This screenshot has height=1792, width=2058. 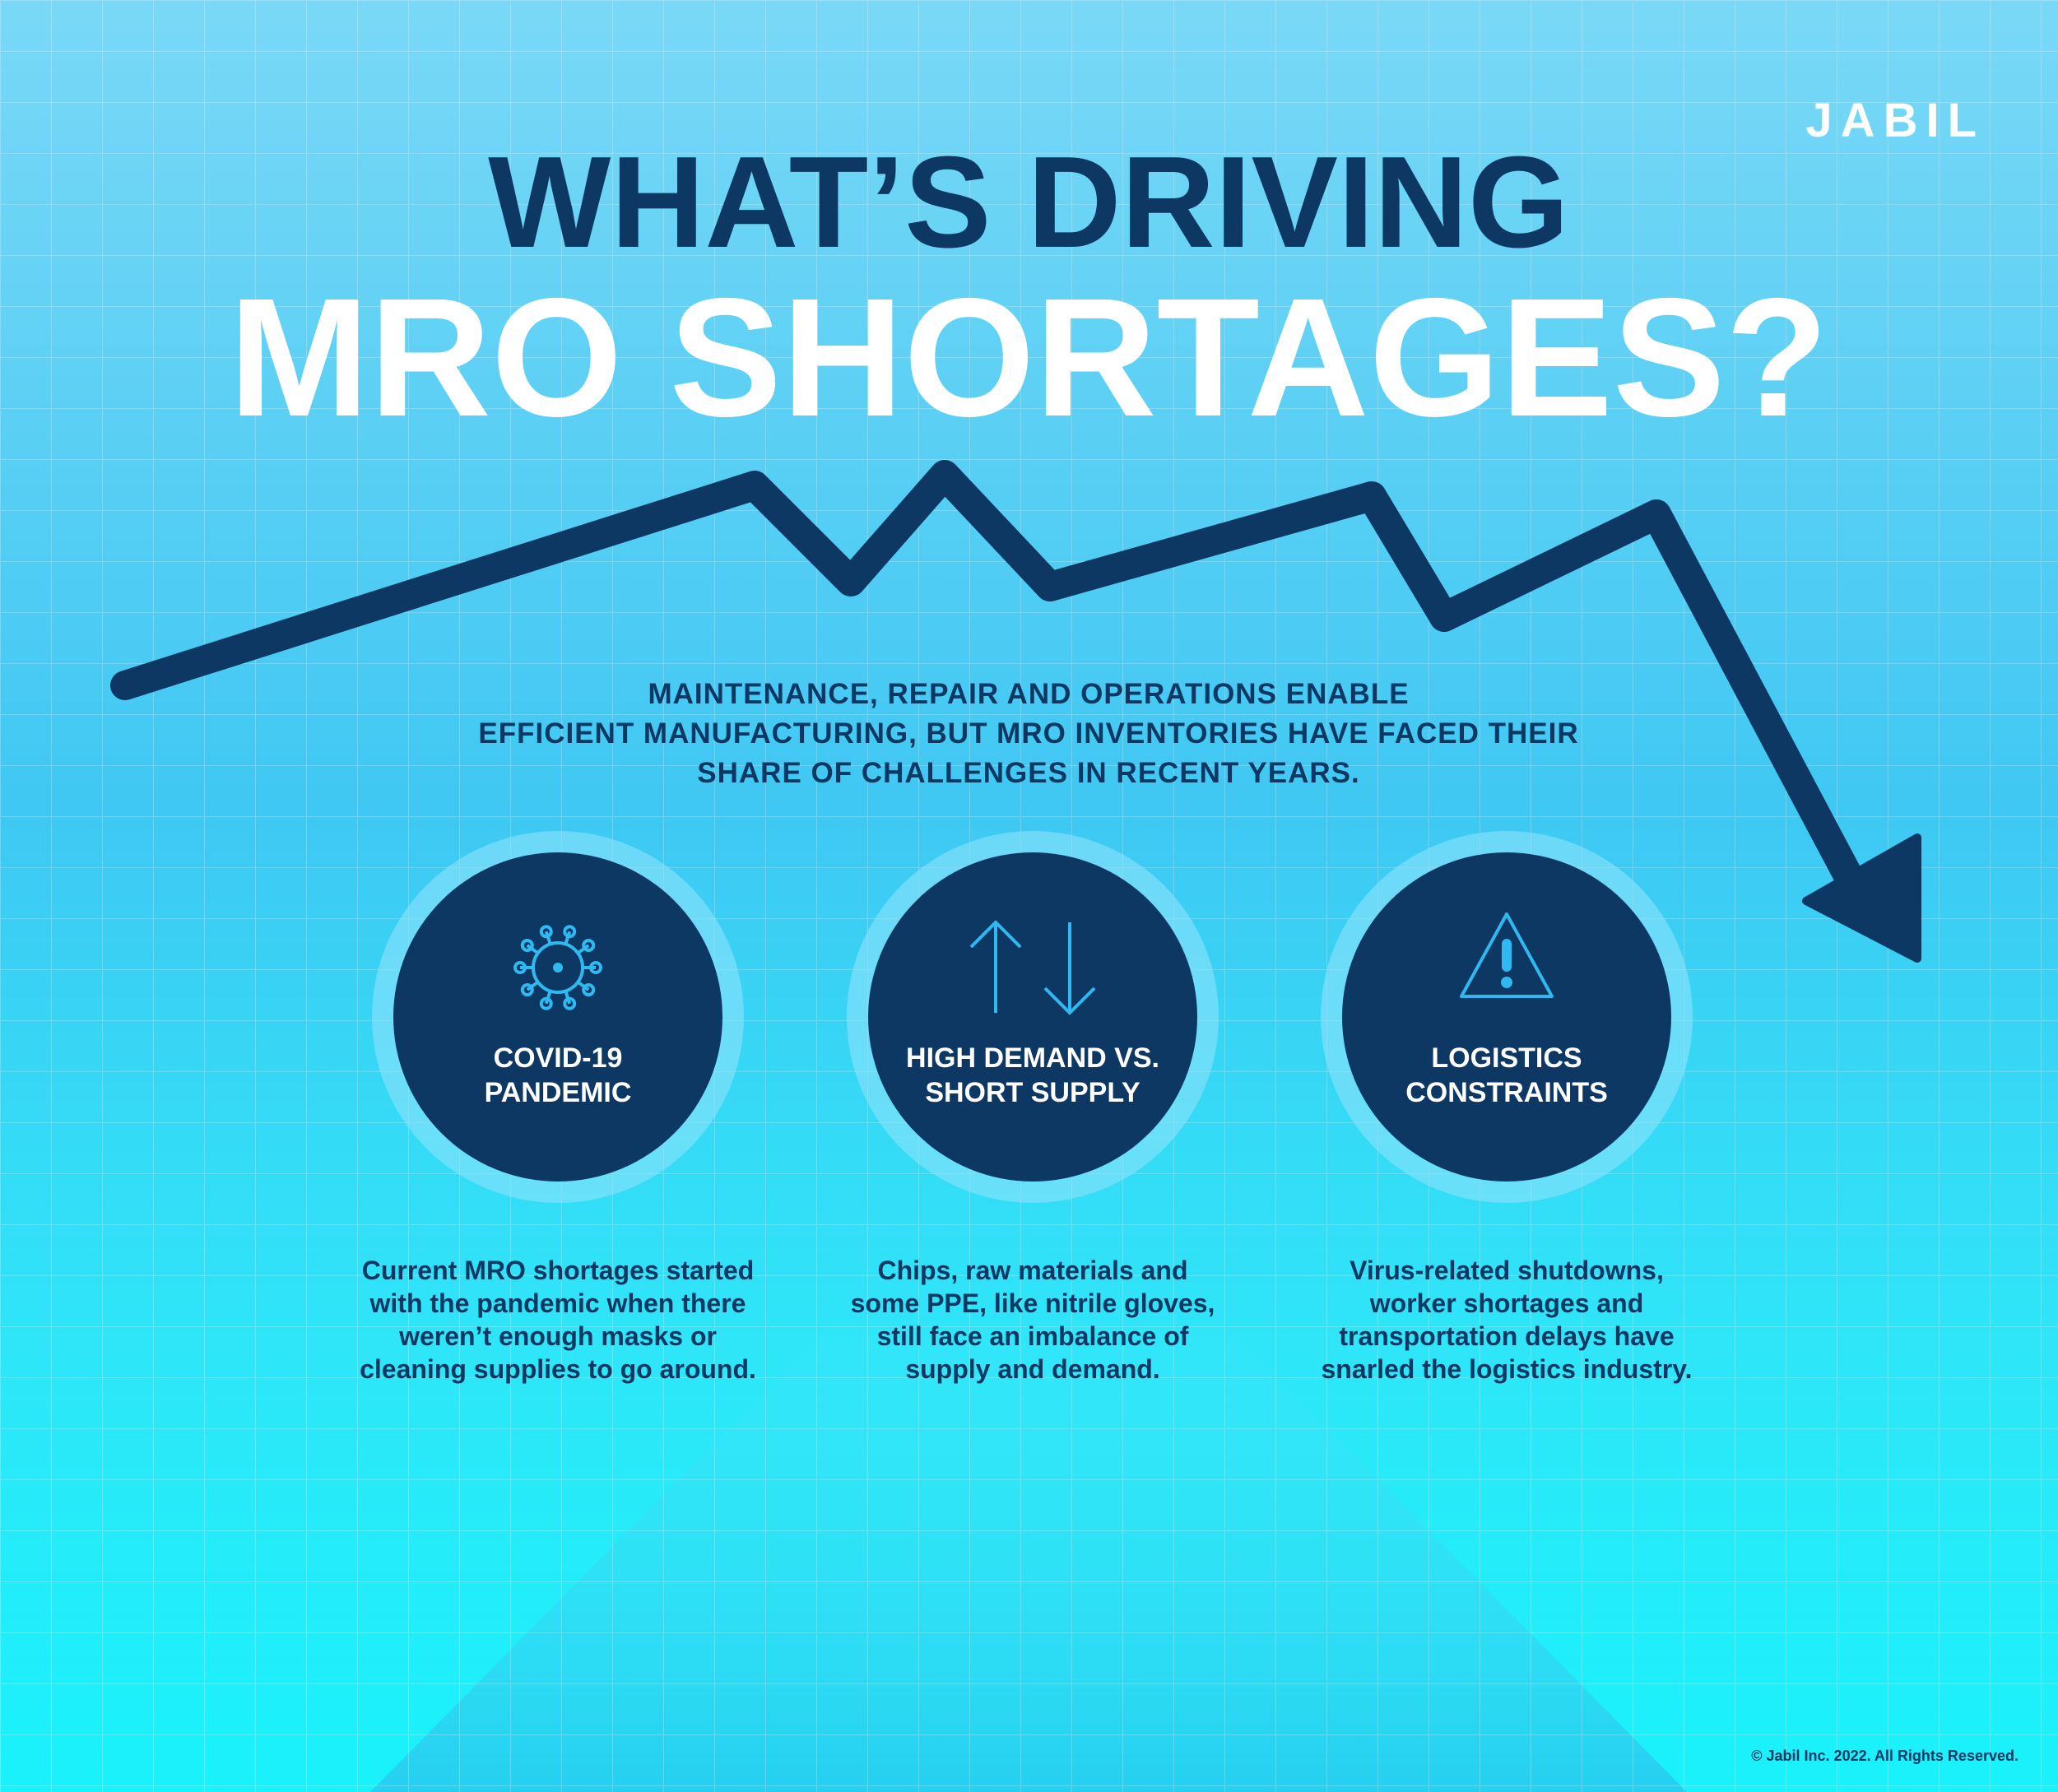 I want to click on card-body: Chips, raw materials and, so click(x=1032, y=1270).